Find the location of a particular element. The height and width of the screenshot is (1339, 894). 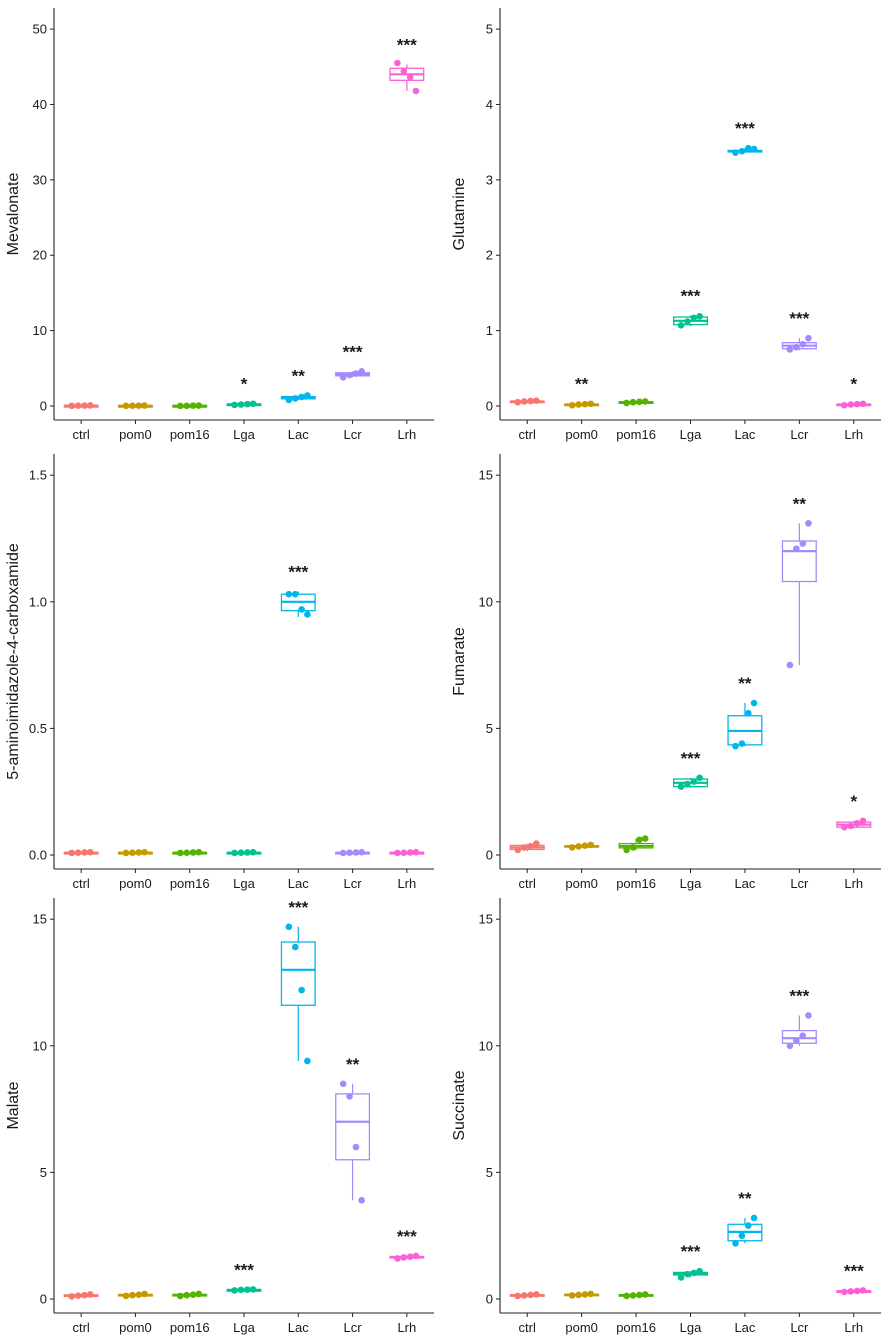

box-pom0: ** is located at coordinates (582, 392).